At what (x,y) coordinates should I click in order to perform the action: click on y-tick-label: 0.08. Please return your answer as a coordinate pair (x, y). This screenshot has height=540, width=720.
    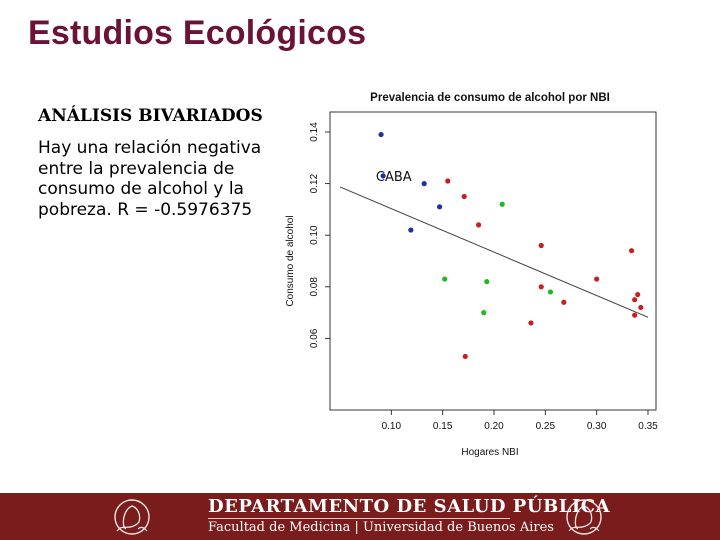
    Looking at the image, I should click on (314, 287).